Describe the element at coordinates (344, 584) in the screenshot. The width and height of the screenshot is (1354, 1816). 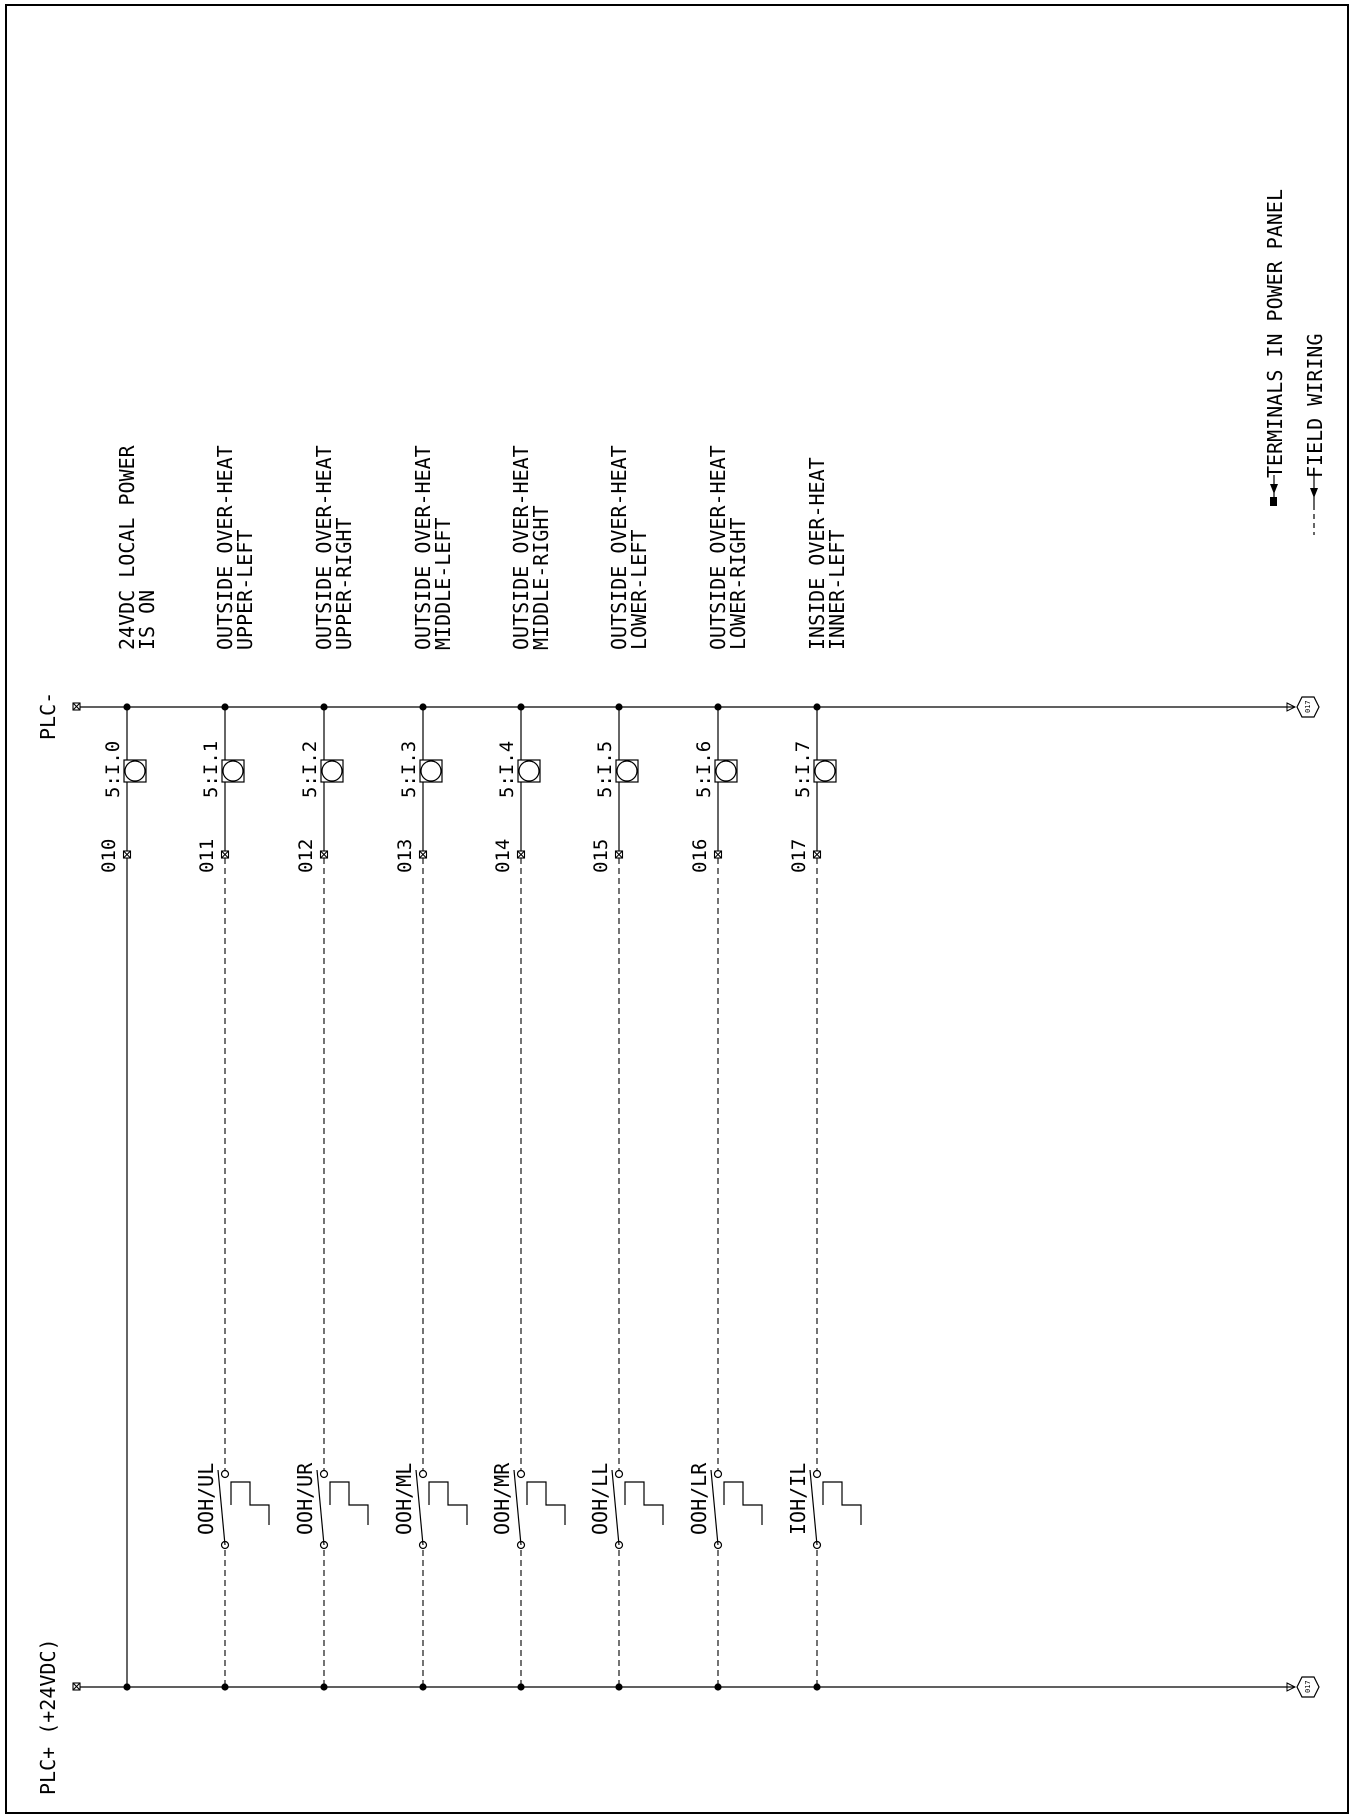
I see `rung-description-line2: UPPER-RIGHT` at that location.